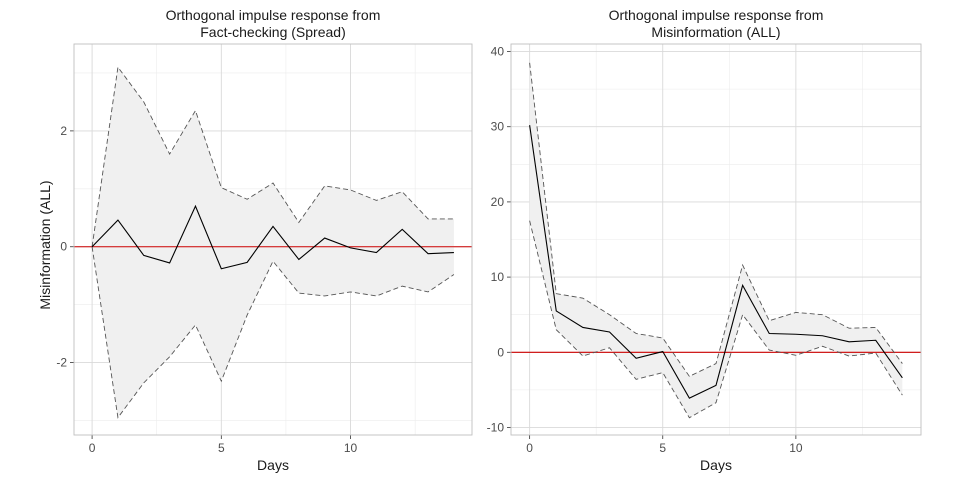 The width and height of the screenshot is (960, 480). What do you see at coordinates (498, 52) in the screenshot?
I see `right-chart-y-tick-label: 40` at bounding box center [498, 52].